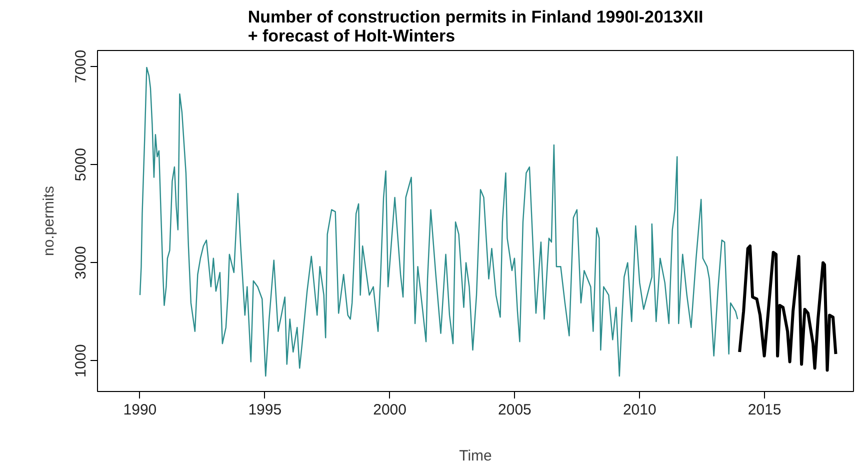 This screenshot has width=856, height=467. Describe the element at coordinates (140, 410) in the screenshot. I see `x-tick-label: 1990` at that location.